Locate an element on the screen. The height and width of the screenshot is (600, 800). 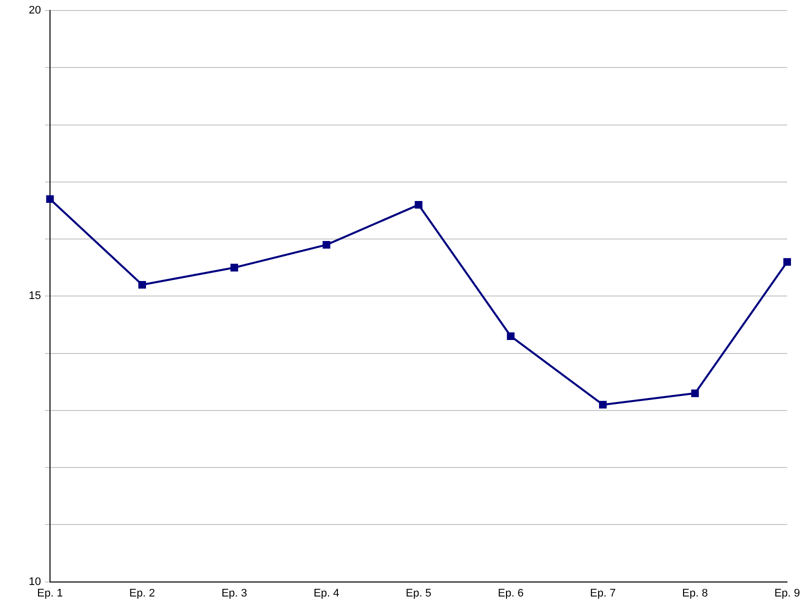
y-tick-label: 10 is located at coordinates (34, 582).